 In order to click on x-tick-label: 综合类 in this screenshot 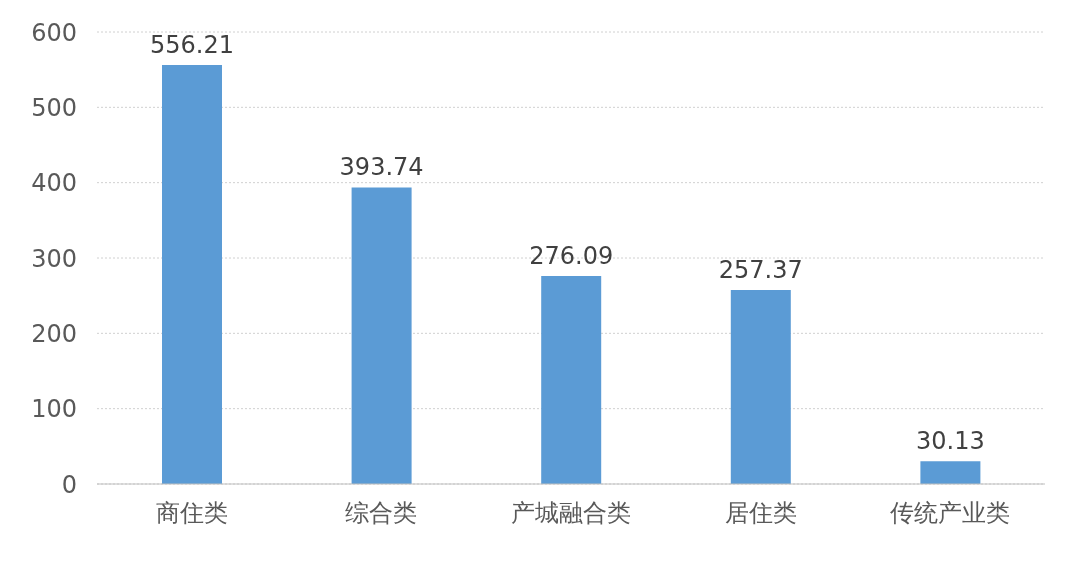, I will do `click(381, 513)`.